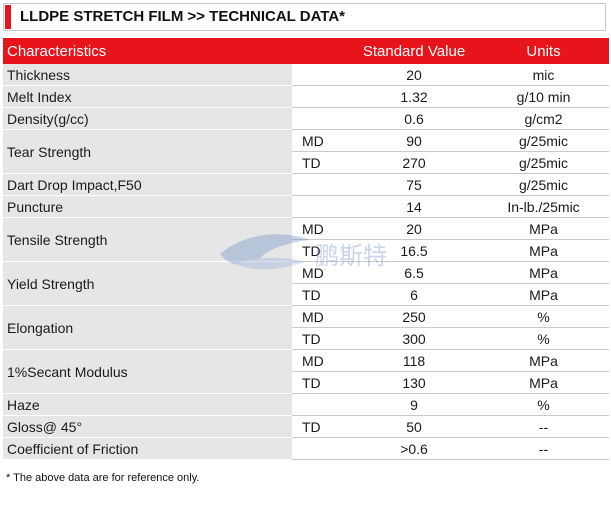  Describe the element at coordinates (414, 338) in the screenshot. I see `standard-value: 300` at that location.